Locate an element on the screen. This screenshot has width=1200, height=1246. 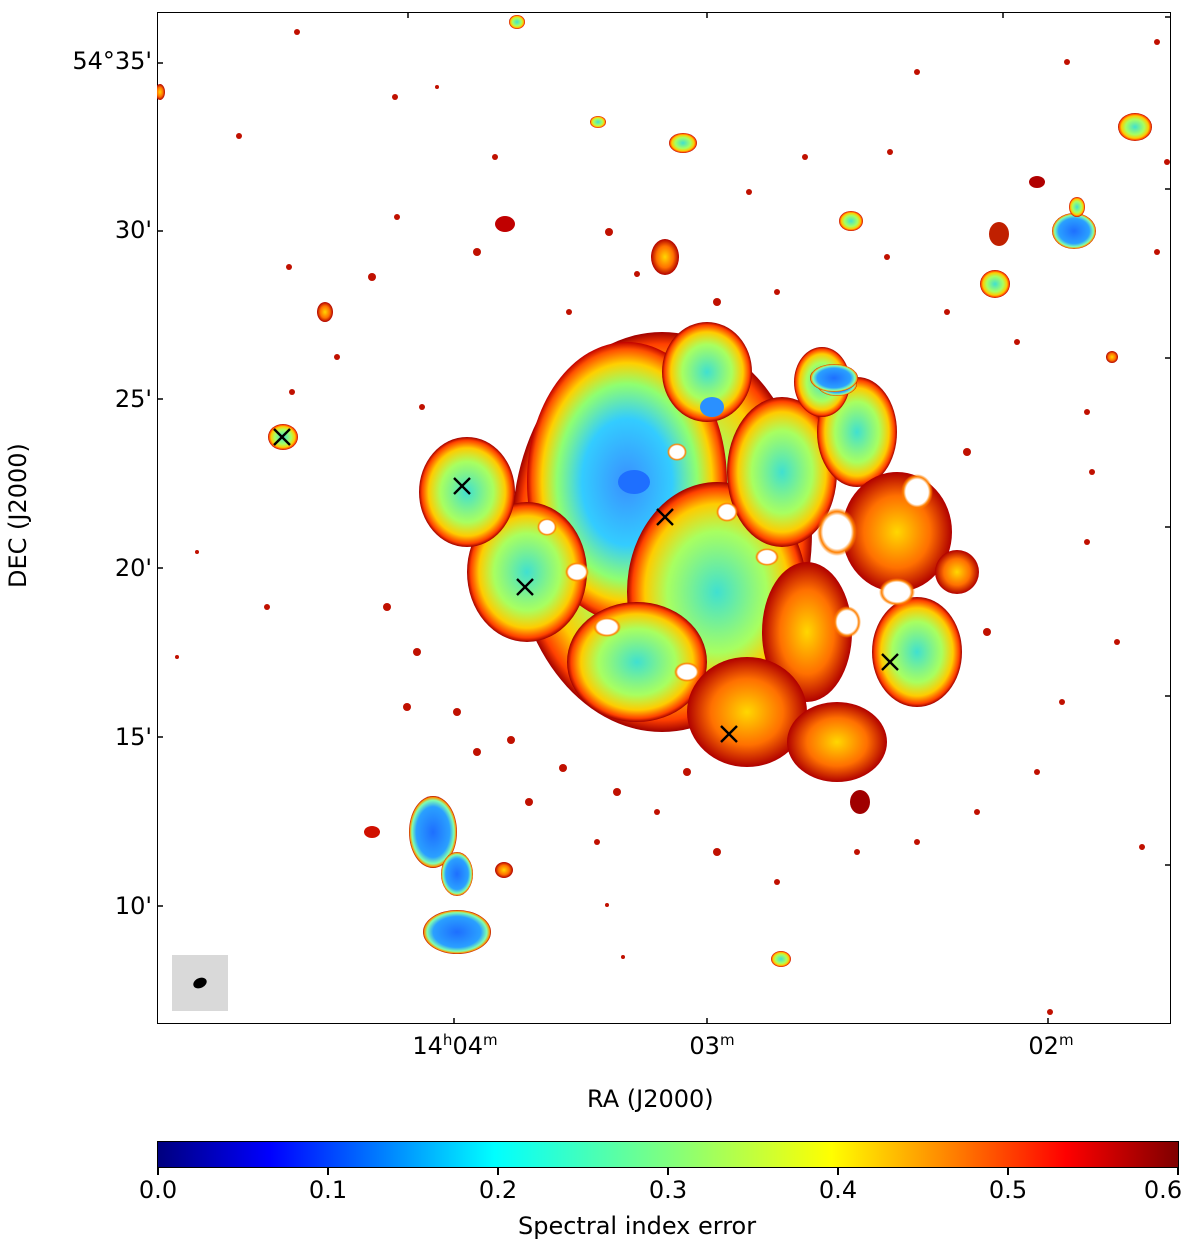
colorbar-title: Spectral index error is located at coordinates (637, 1226).